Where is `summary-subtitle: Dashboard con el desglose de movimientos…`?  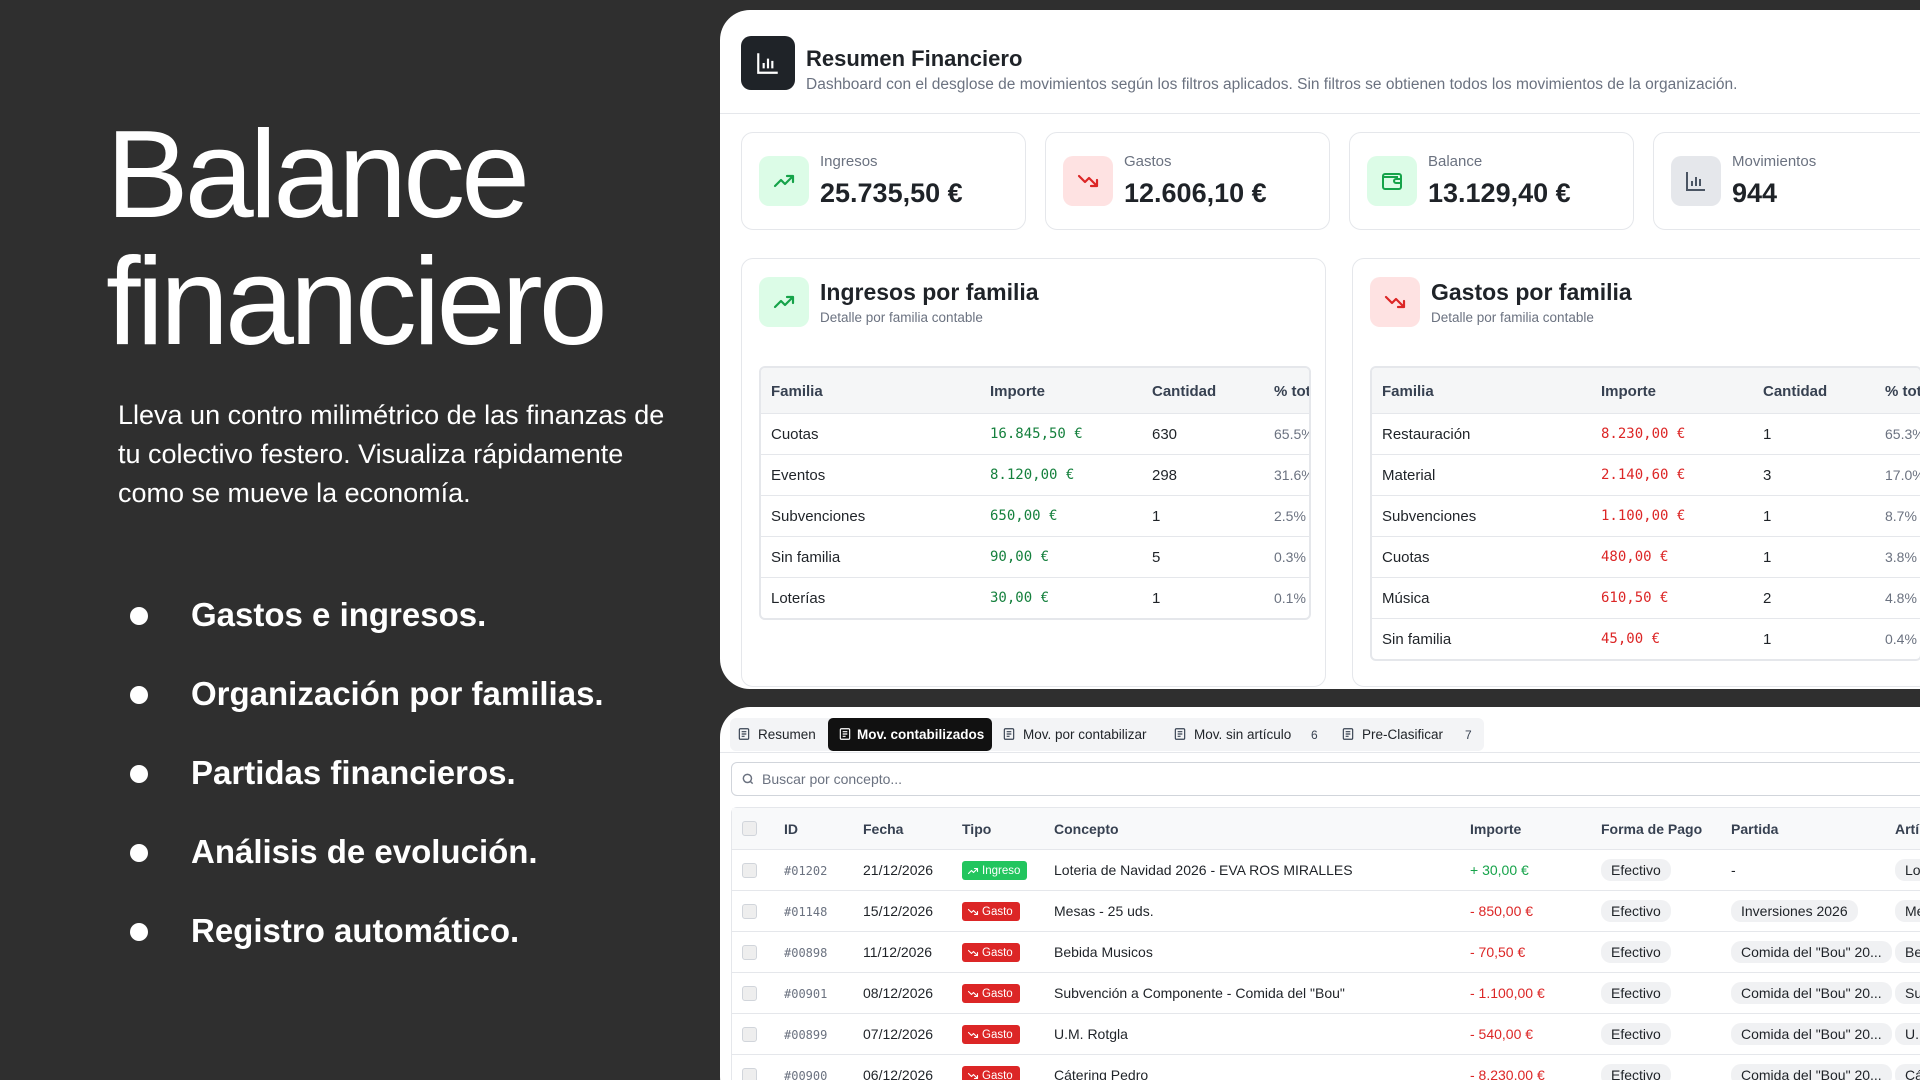 summary-subtitle: Dashboard con el desglose de movimientos… is located at coordinates (1272, 84).